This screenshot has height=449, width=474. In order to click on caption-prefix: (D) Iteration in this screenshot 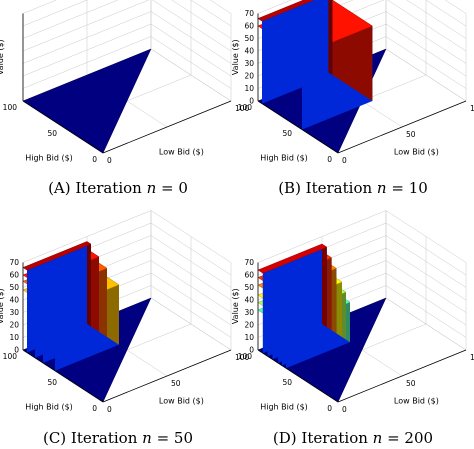, I will do `click(323, 438)`.